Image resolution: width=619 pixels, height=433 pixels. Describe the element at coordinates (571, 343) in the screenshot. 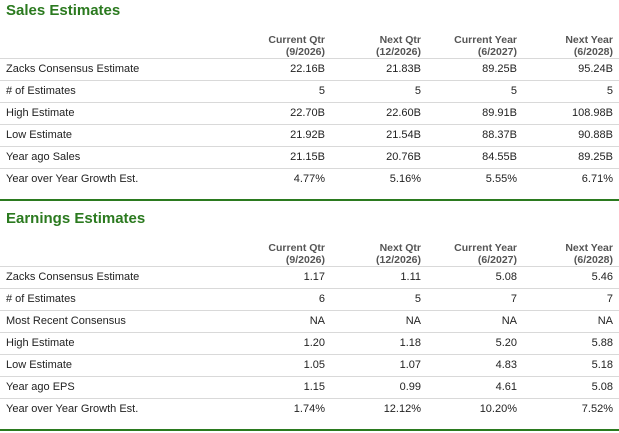

I see `table-cell: 5.88` at that location.